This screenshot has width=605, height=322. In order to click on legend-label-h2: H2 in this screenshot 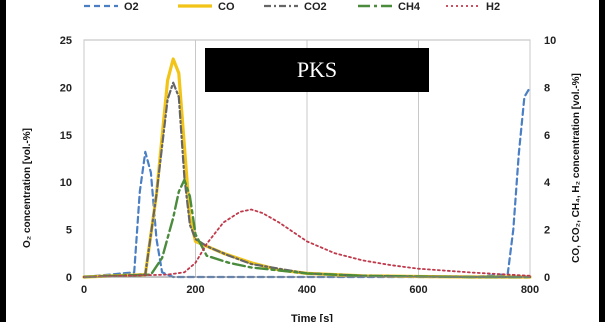, I will do `click(493, 7)`.